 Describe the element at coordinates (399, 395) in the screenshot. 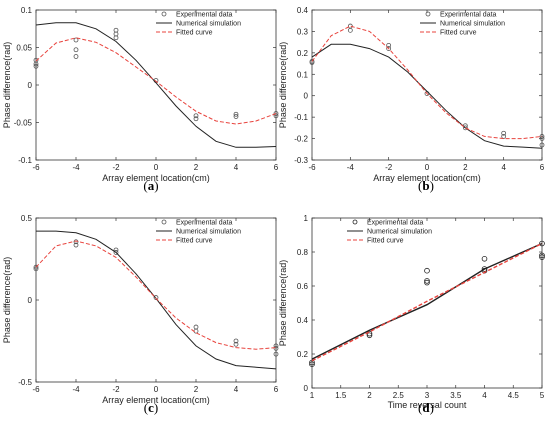

I see `x-tick-label: 2.5` at that location.